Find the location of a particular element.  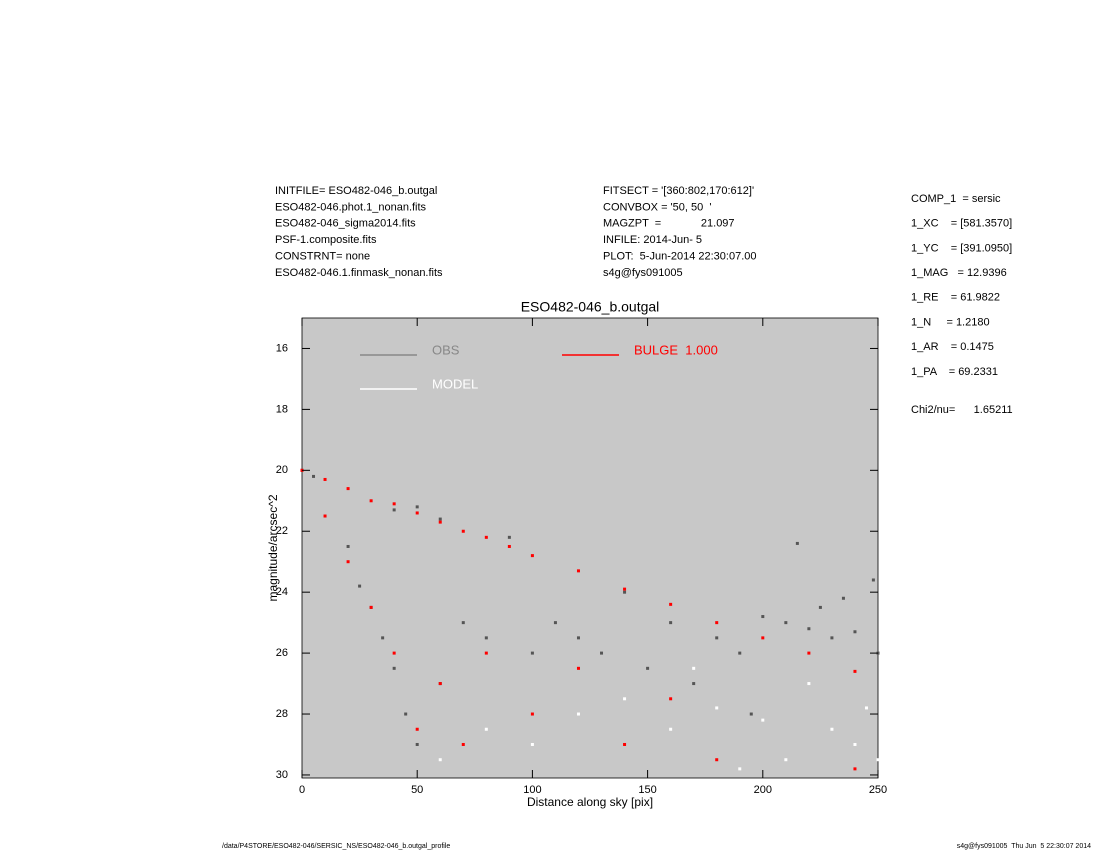

y-tick-label: 20 is located at coordinates (282, 470).